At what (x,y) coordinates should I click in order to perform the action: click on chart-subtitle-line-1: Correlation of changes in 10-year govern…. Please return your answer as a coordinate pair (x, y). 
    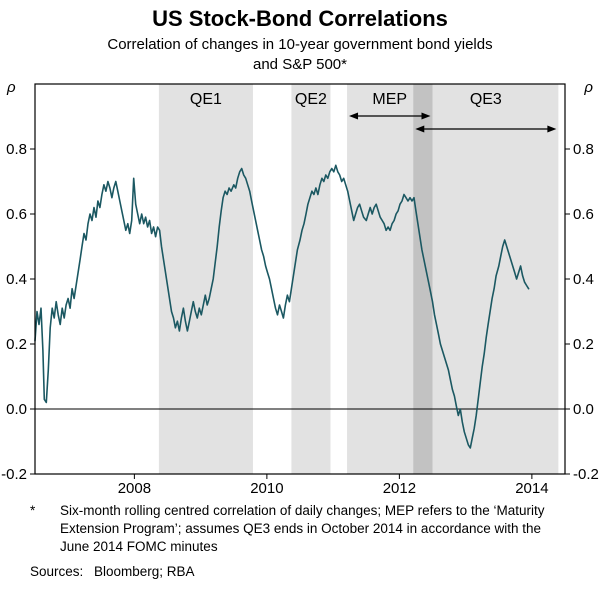
    Looking at the image, I should click on (300, 45).